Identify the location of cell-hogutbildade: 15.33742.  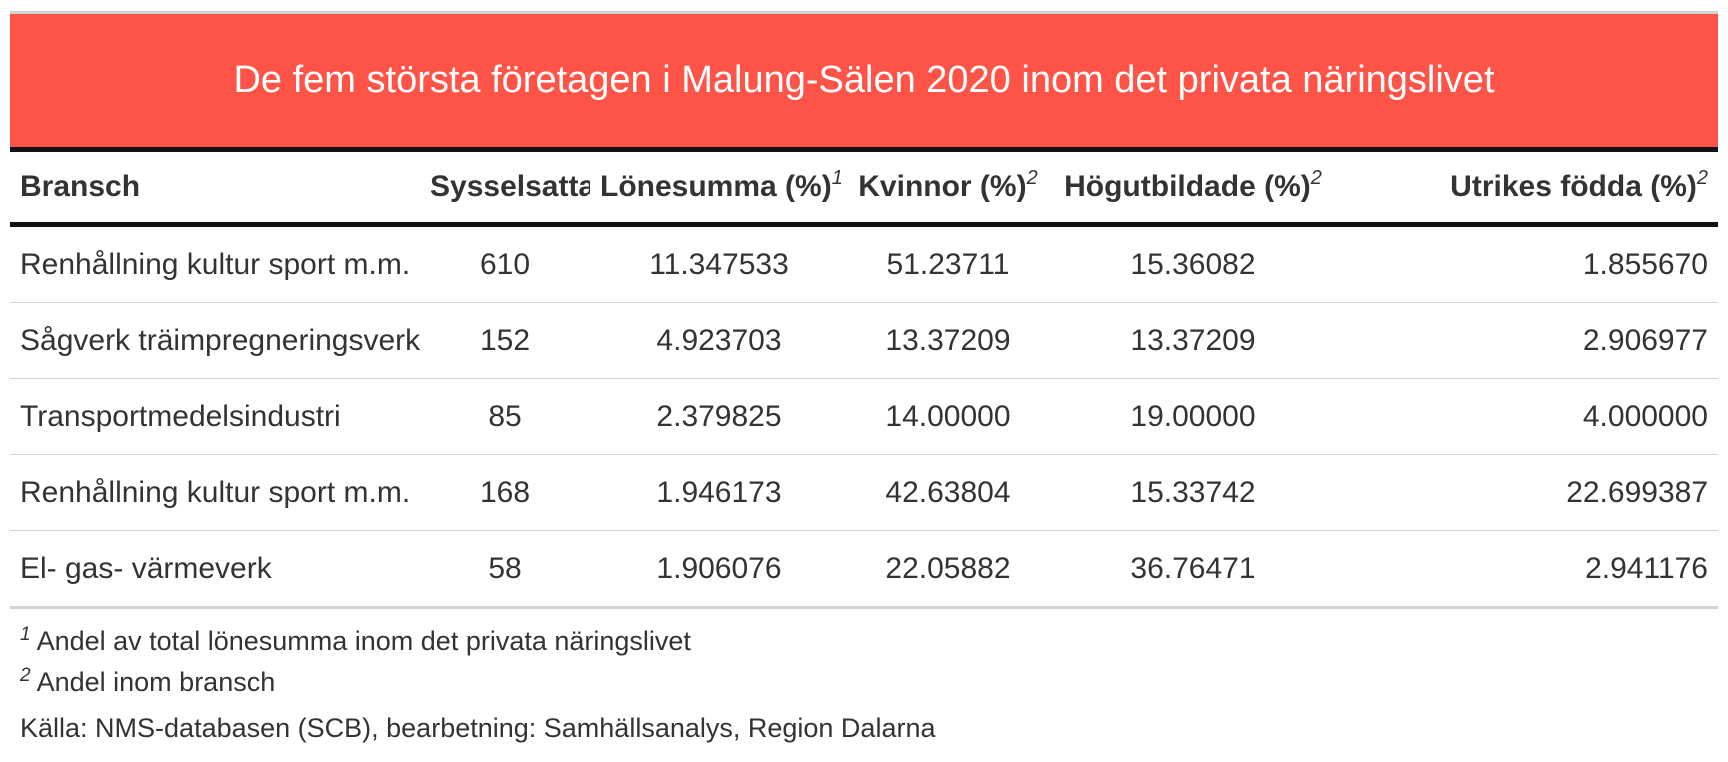
(1193, 492).